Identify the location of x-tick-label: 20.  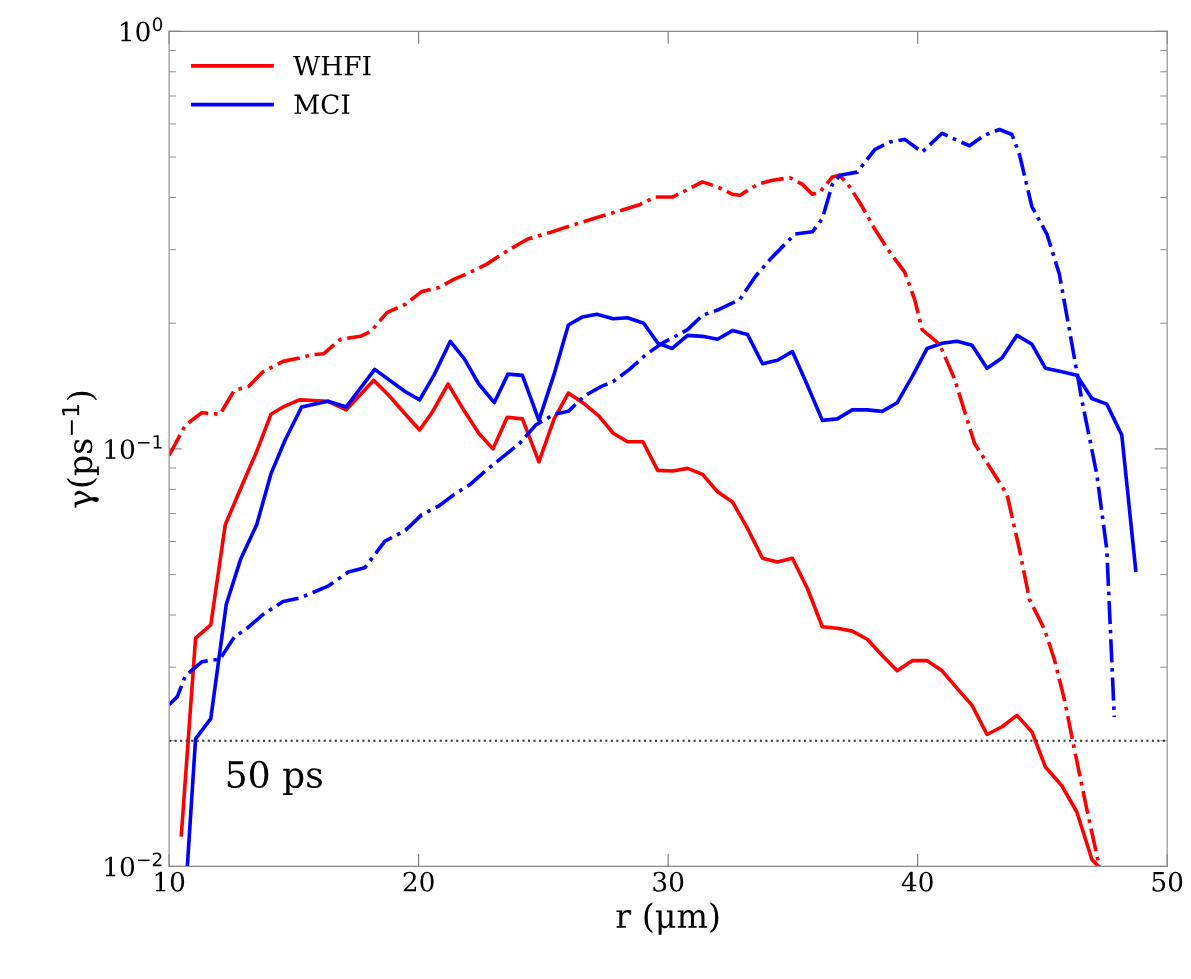
(418, 881).